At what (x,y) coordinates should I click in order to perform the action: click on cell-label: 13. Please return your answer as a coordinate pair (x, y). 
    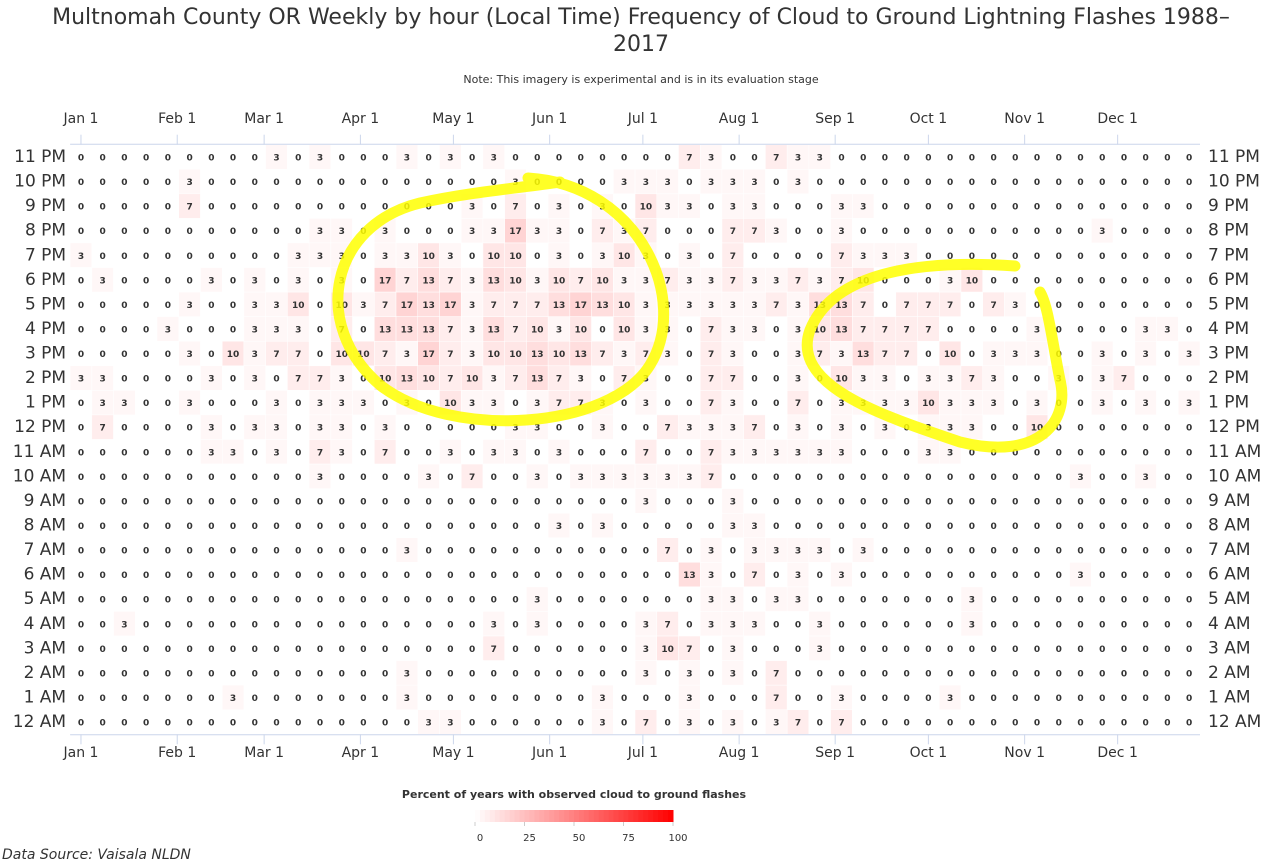
    Looking at the image, I should click on (580, 355).